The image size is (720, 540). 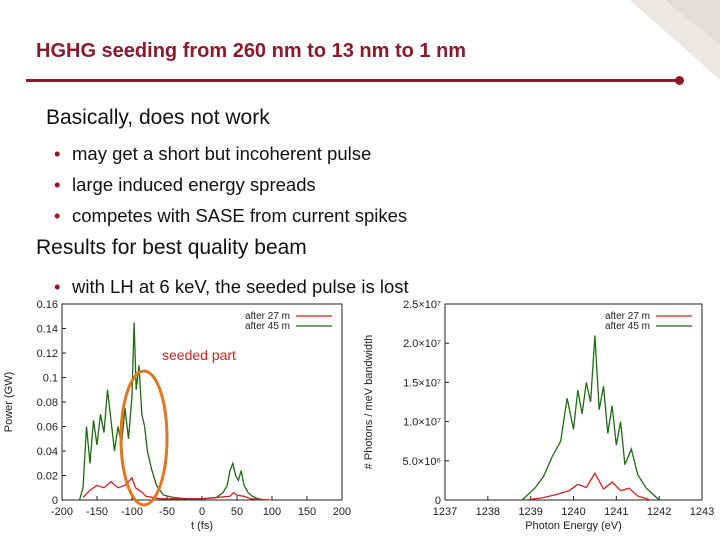 I want to click on y-tick-label: 0.02, so click(x=47, y=477).